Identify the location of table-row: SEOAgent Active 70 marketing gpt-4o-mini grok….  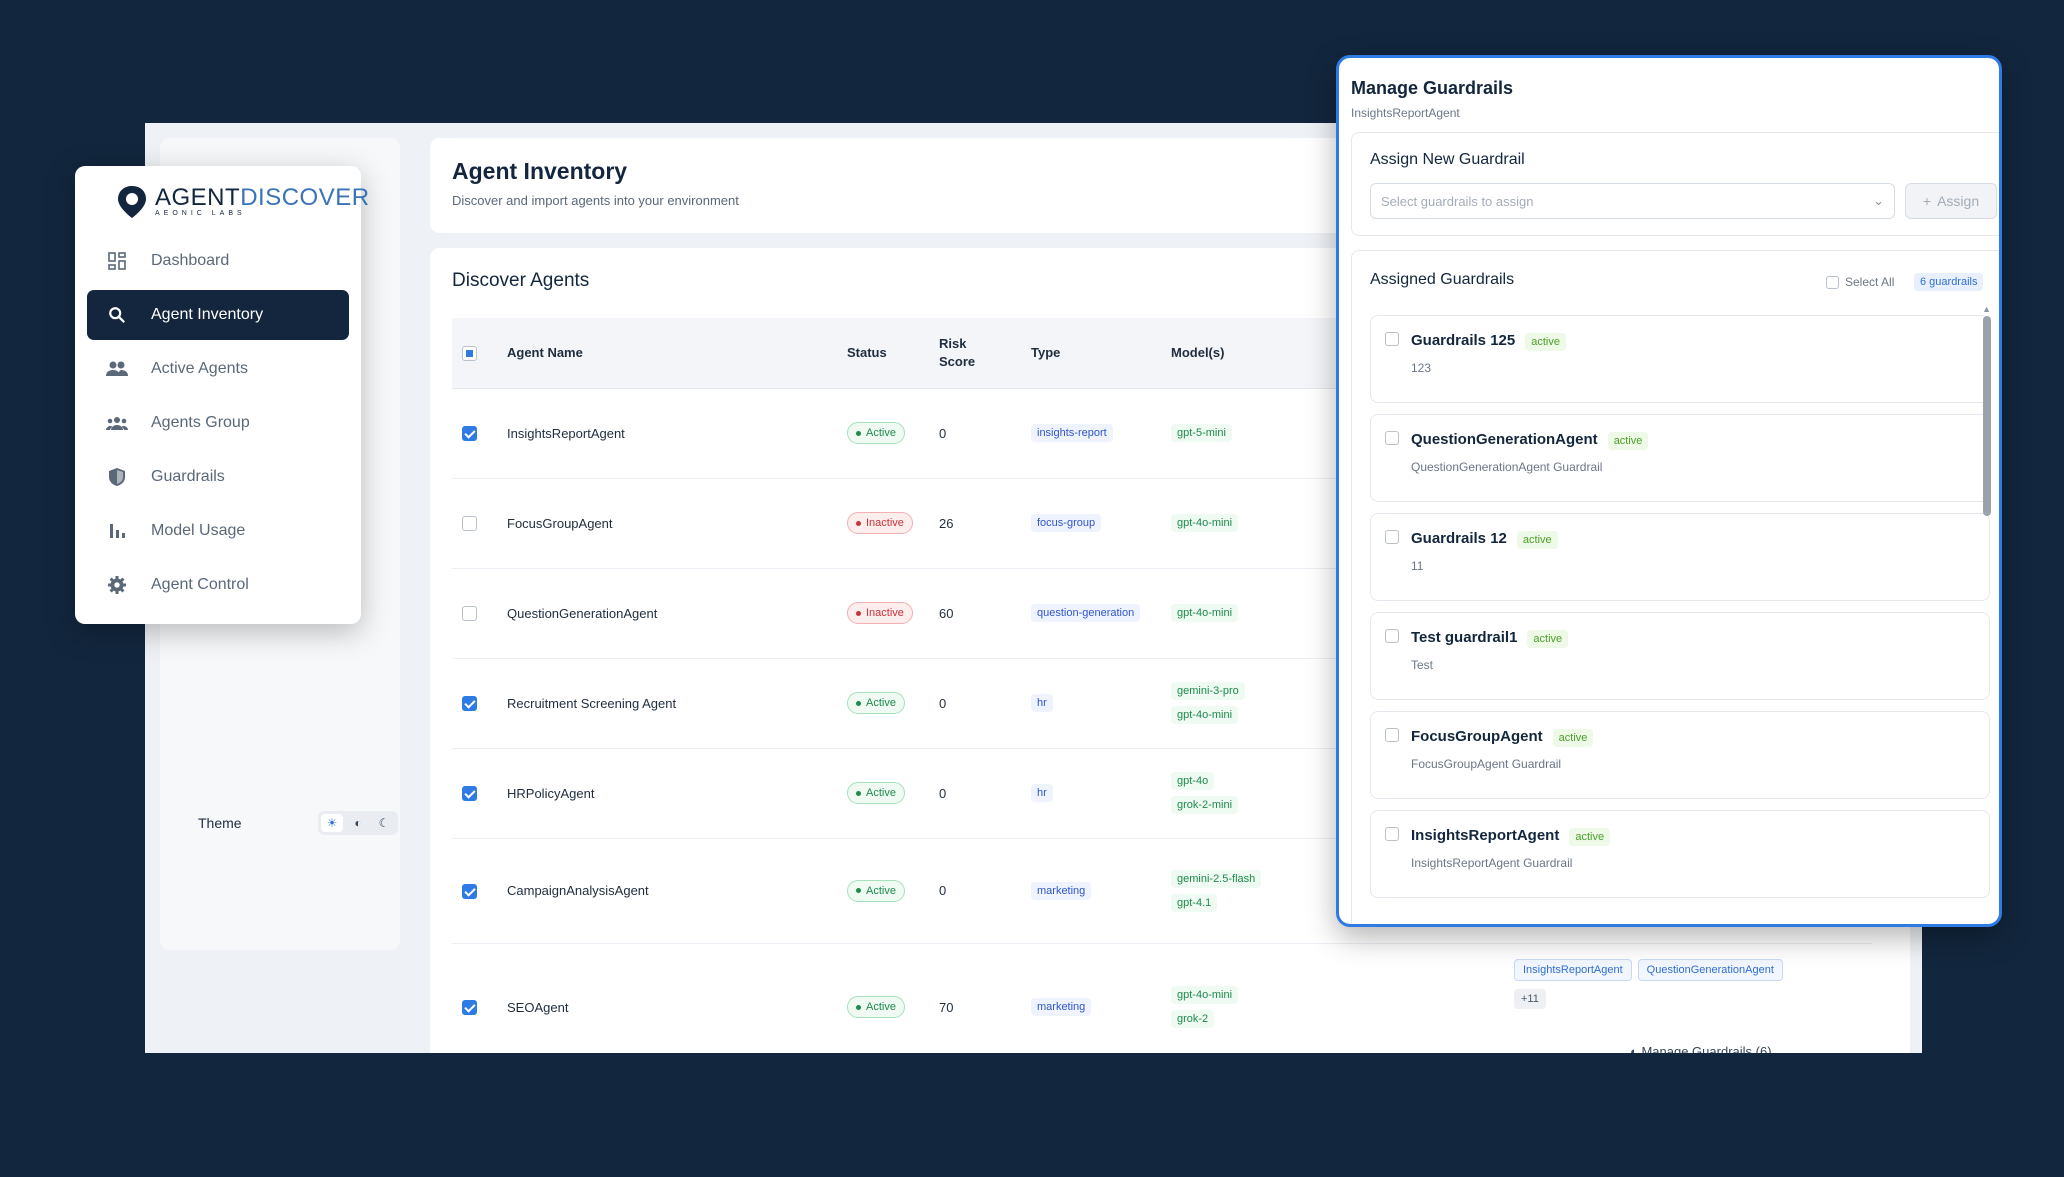
(1162, 998).